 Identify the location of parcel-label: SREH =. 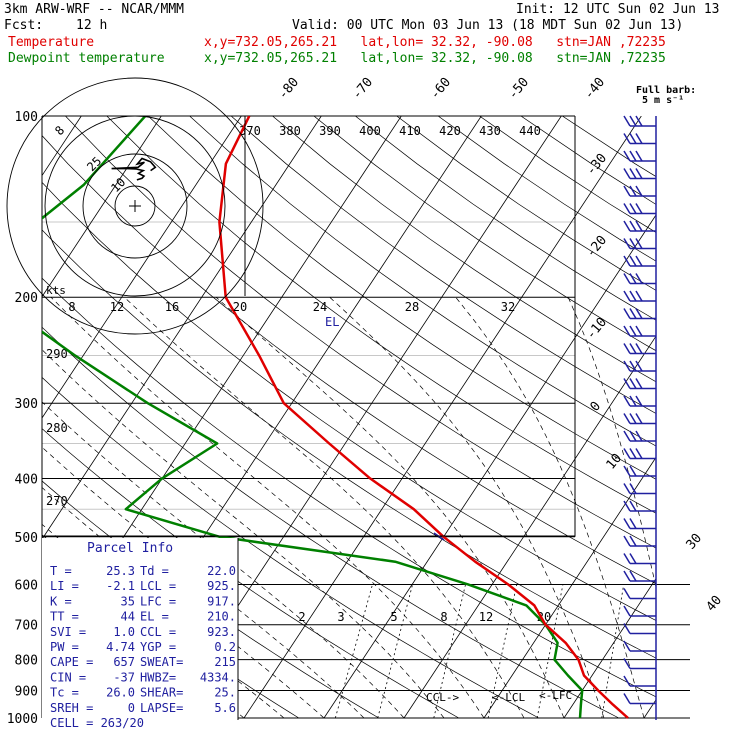
(71, 708).